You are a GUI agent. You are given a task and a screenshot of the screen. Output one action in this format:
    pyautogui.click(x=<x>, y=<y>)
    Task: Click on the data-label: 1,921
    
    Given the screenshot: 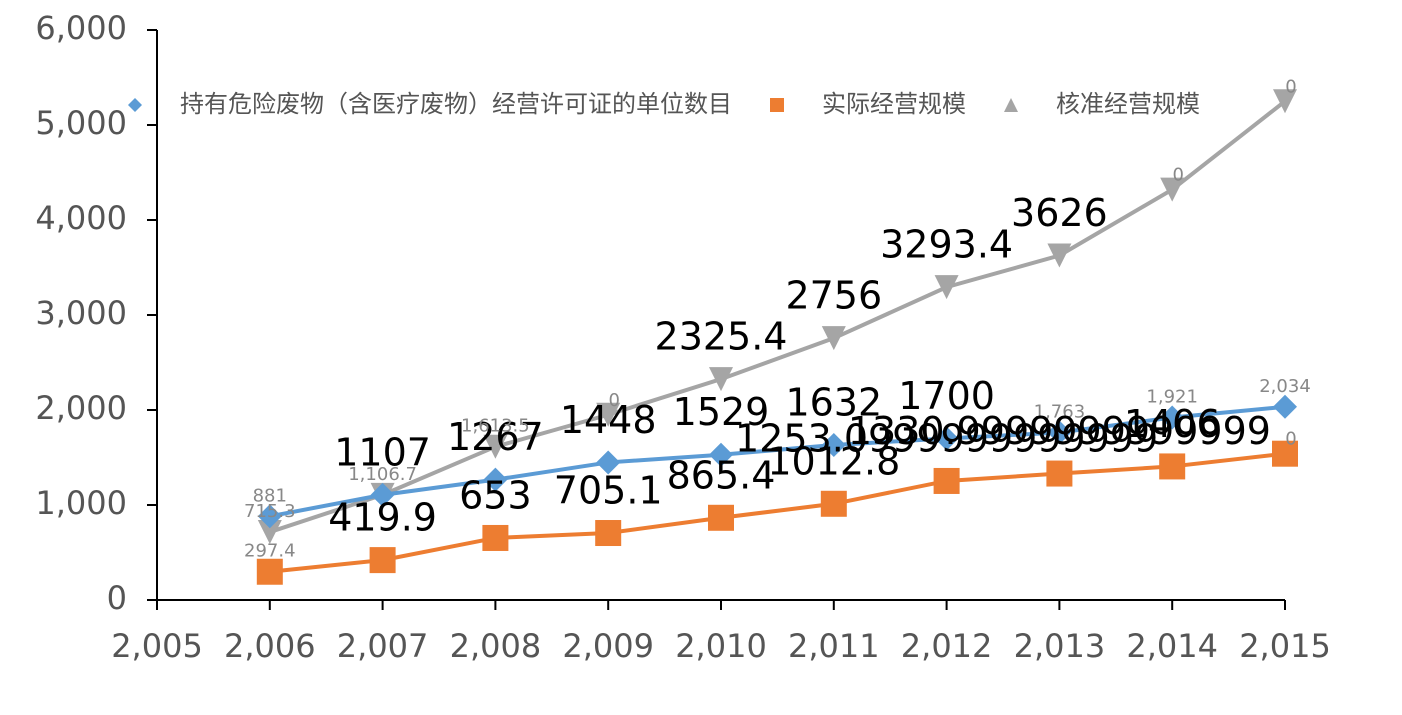 What is the action you would take?
    pyautogui.click(x=1172, y=397)
    